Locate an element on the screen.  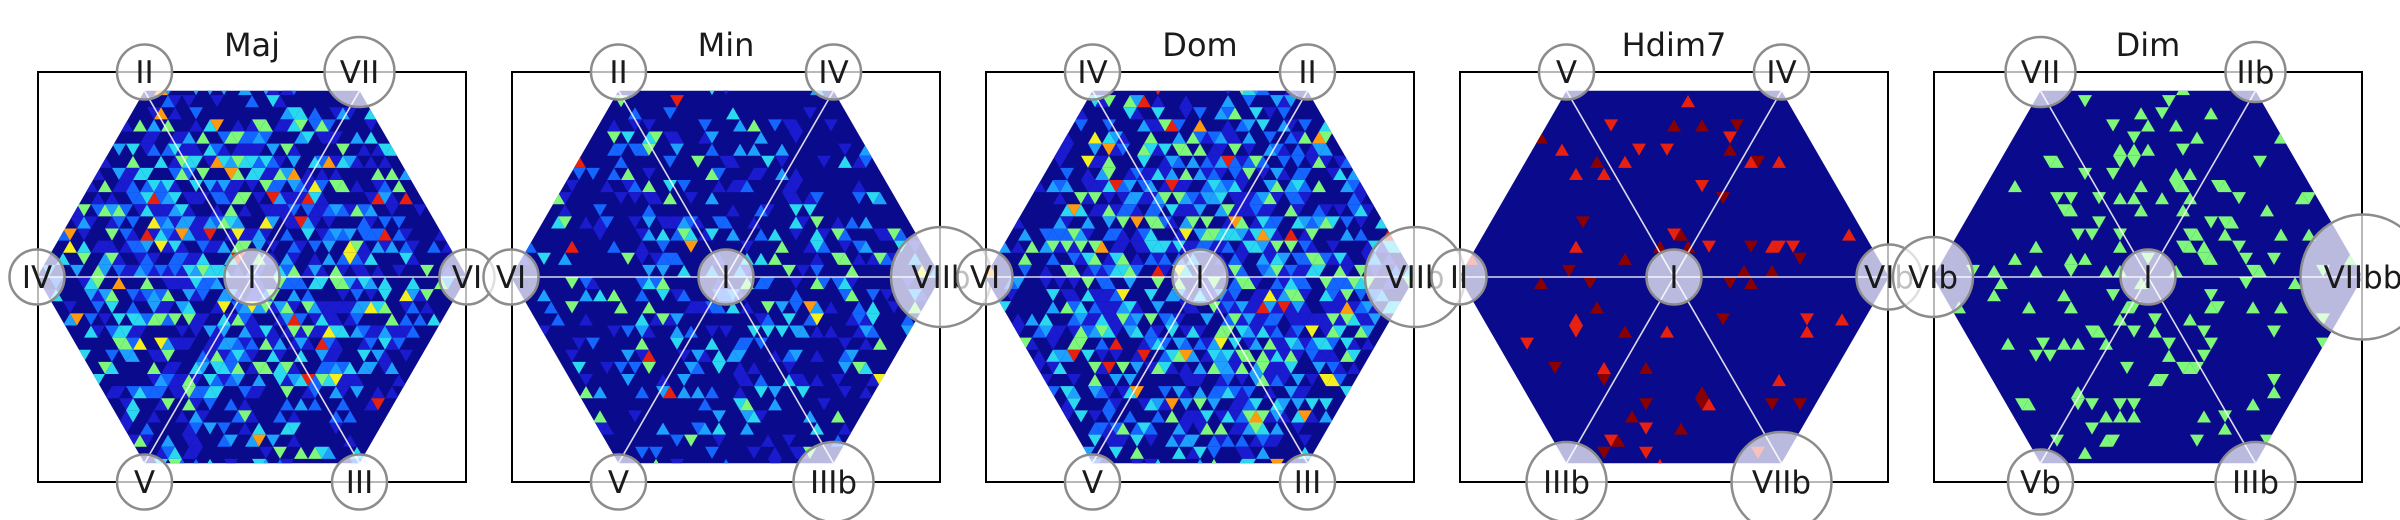
node-label: VI is located at coordinates (985, 278).